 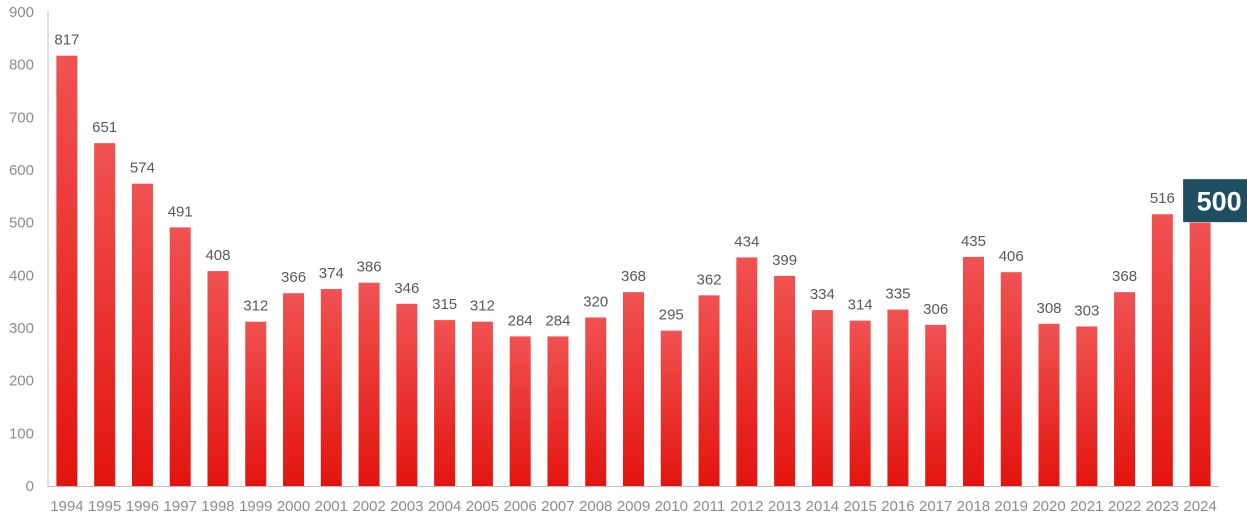 What do you see at coordinates (859, 506) in the screenshot?
I see `x-tick-label: 2015` at bounding box center [859, 506].